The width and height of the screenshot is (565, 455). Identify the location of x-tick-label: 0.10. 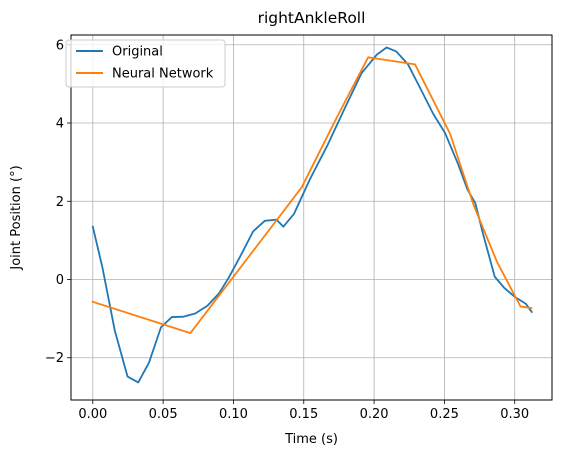
(233, 414).